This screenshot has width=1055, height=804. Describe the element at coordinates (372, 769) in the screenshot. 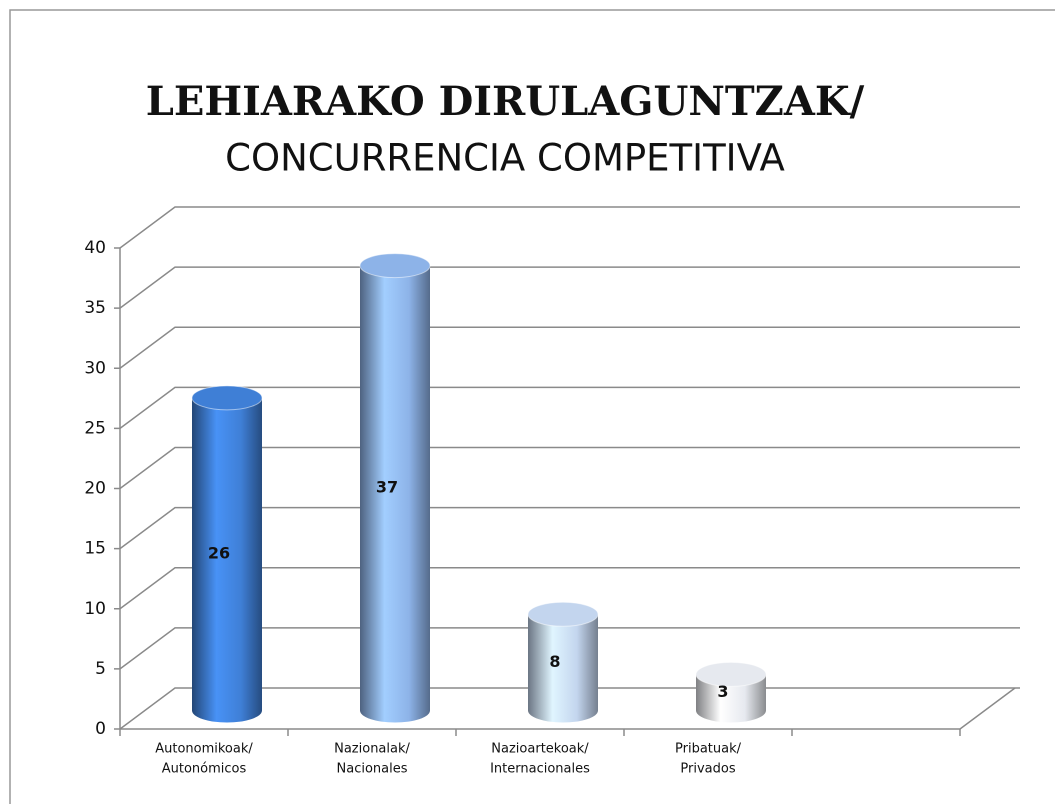

I see `x-tick-label: Nacionales` at that location.